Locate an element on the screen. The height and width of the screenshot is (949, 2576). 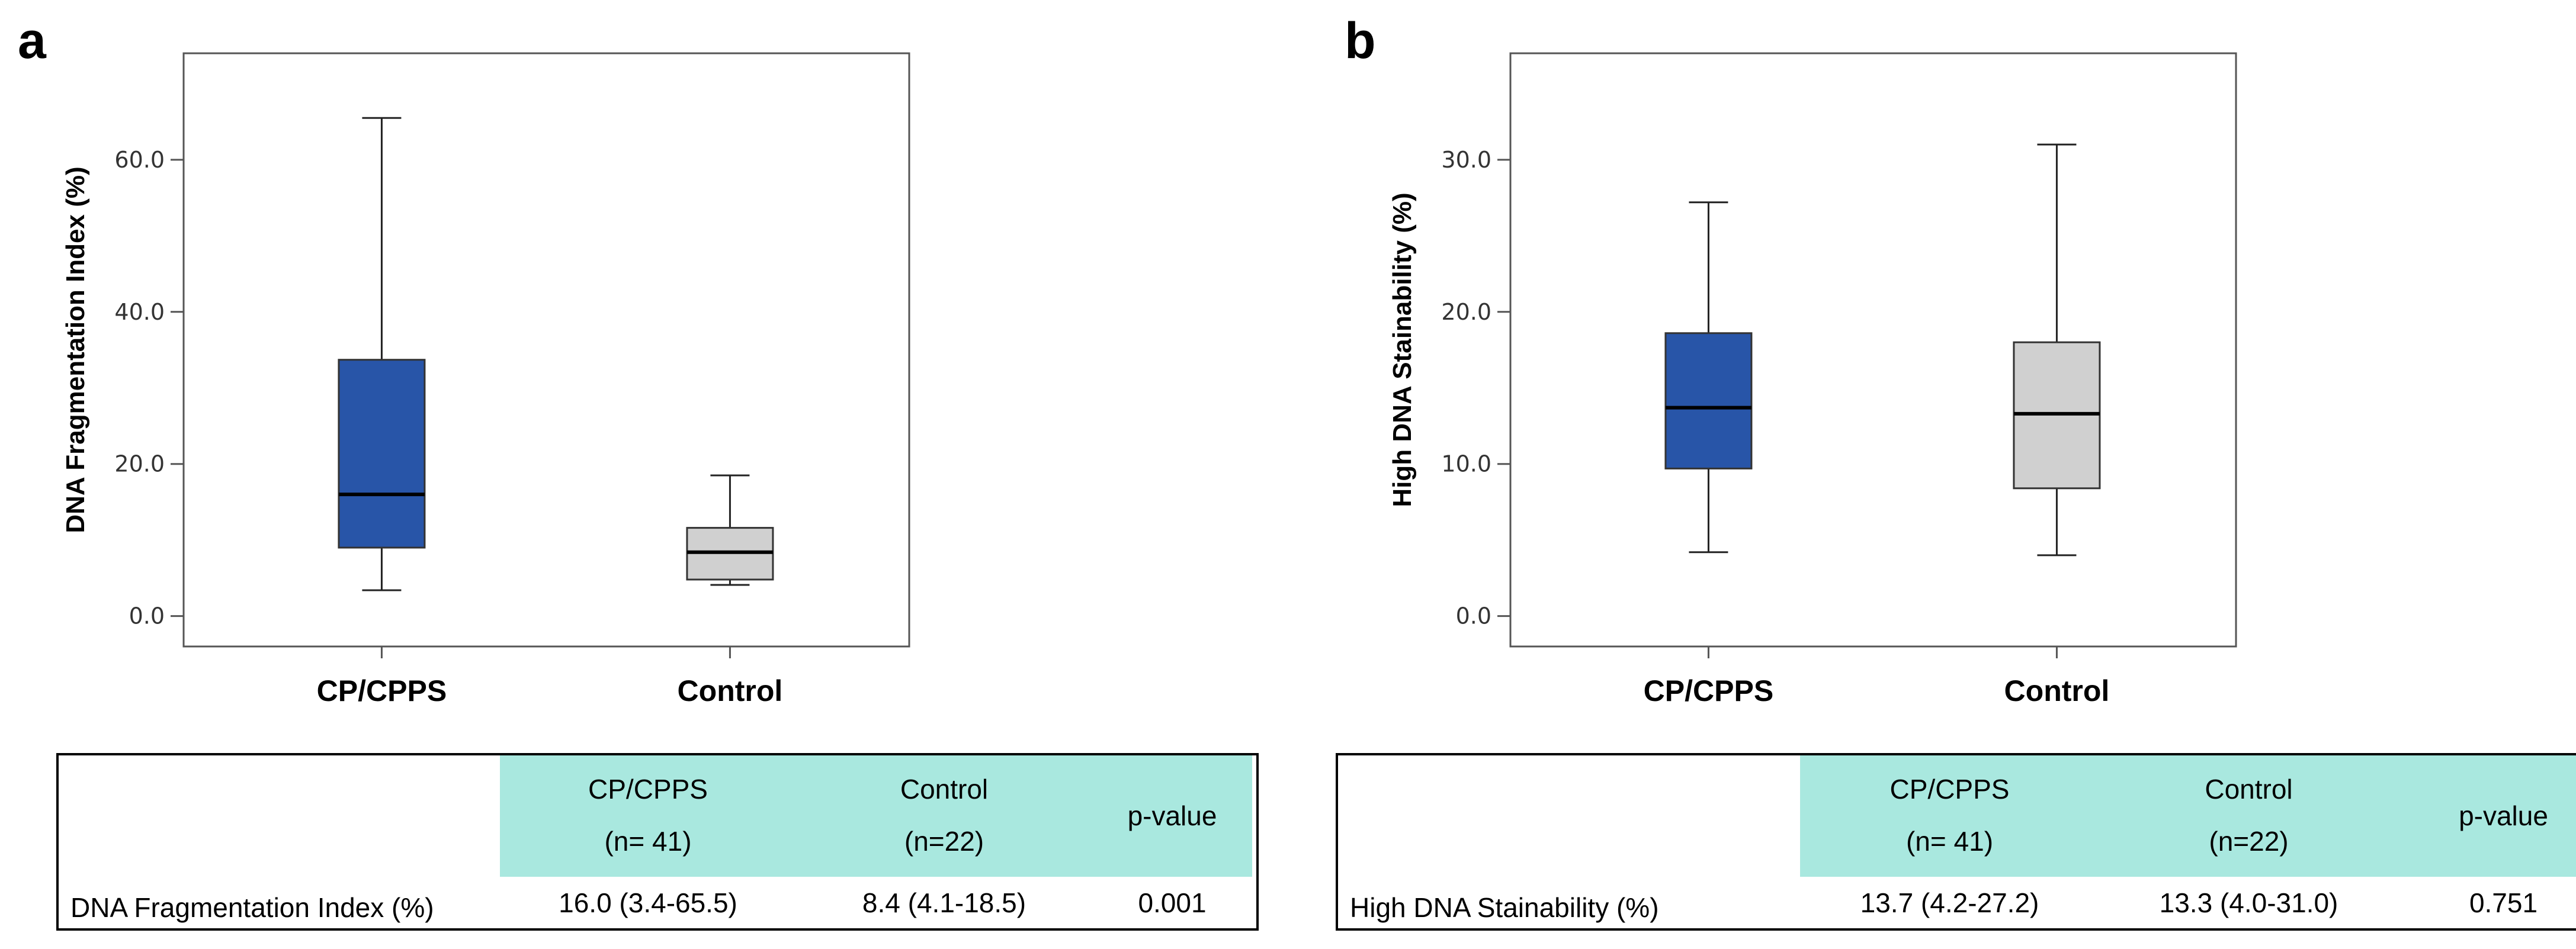
panel-letter: a is located at coordinates (32, 40).